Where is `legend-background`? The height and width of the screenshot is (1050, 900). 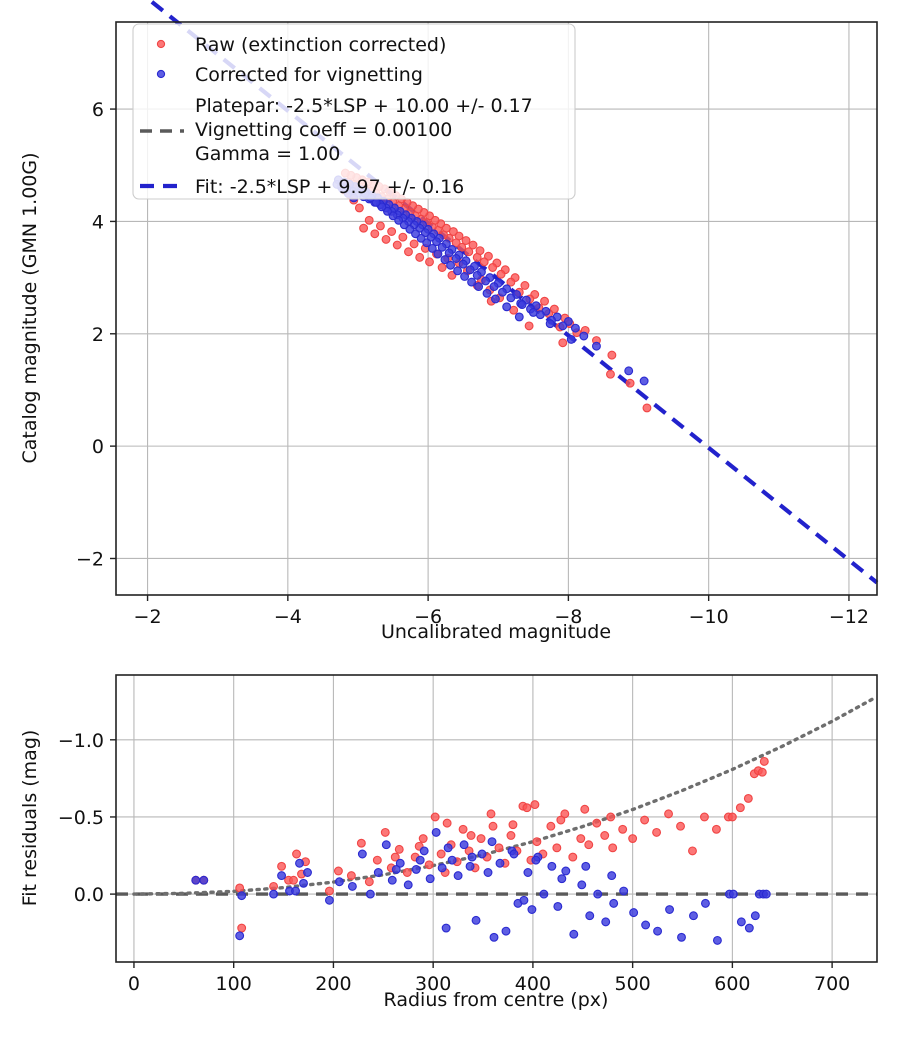 legend-background is located at coordinates (354, 111).